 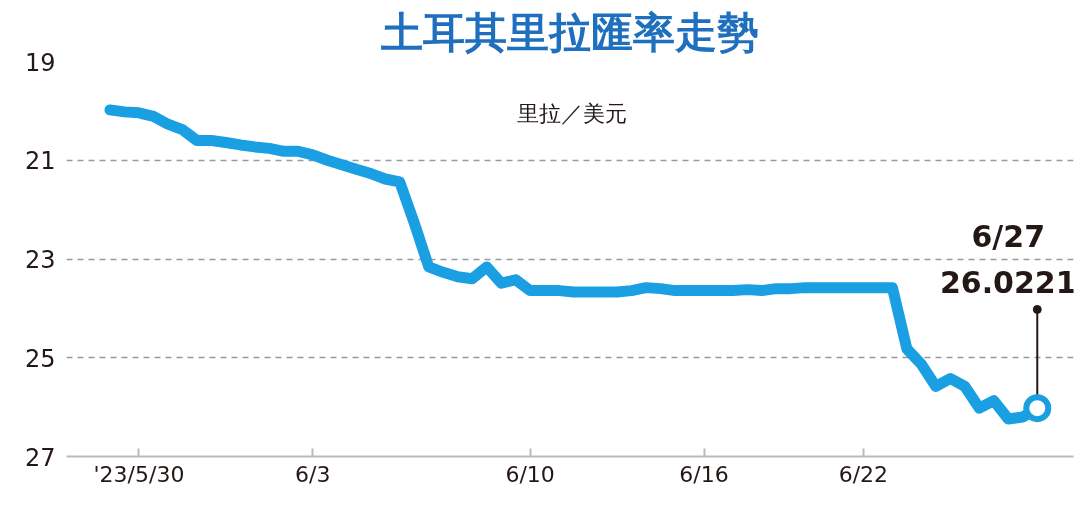 What do you see at coordinates (40, 260) in the screenshot?
I see `y-tick-label: 23` at bounding box center [40, 260].